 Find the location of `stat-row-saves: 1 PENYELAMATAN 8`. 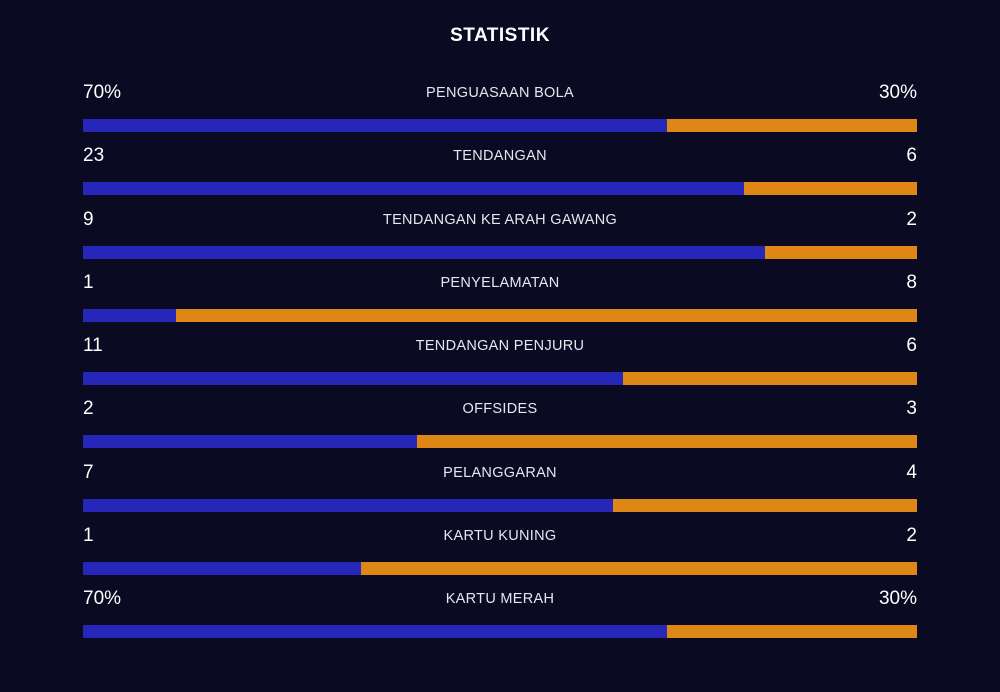

stat-row-saves: 1 PENYELAMATAN 8 is located at coordinates (500, 301).